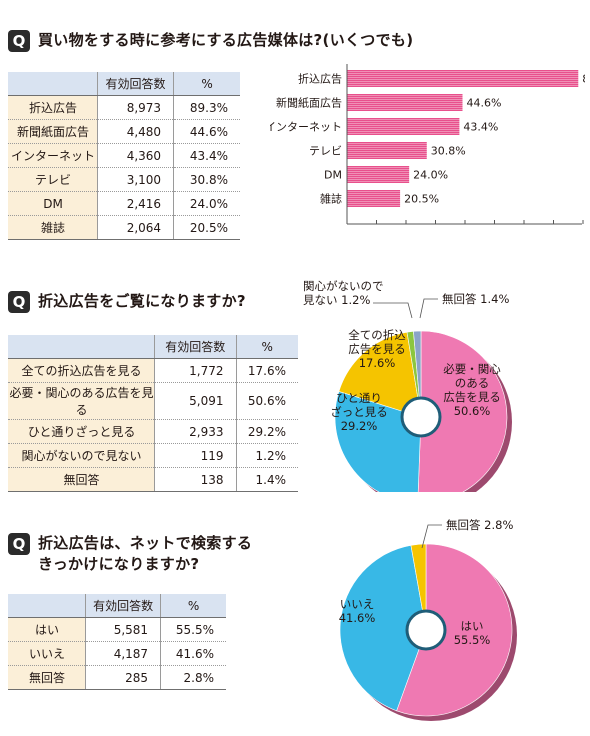  What do you see at coordinates (53, 203) in the screenshot?
I see `row-label: DM` at bounding box center [53, 203].